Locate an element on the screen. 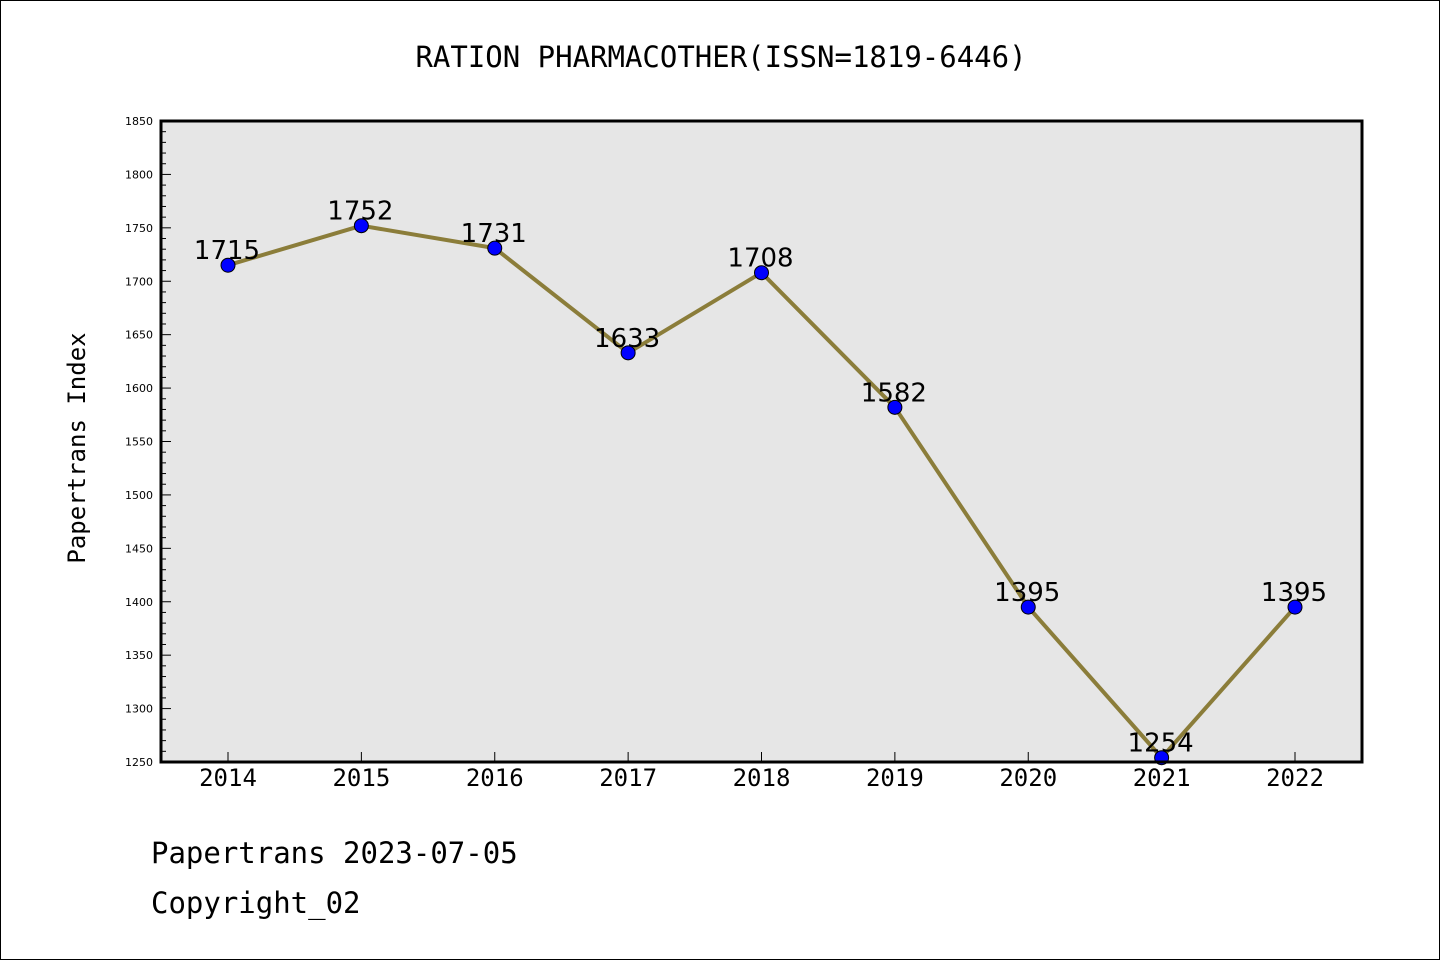 The height and width of the screenshot is (961, 1440). y-tick-label: 1500 is located at coordinates (139, 495).